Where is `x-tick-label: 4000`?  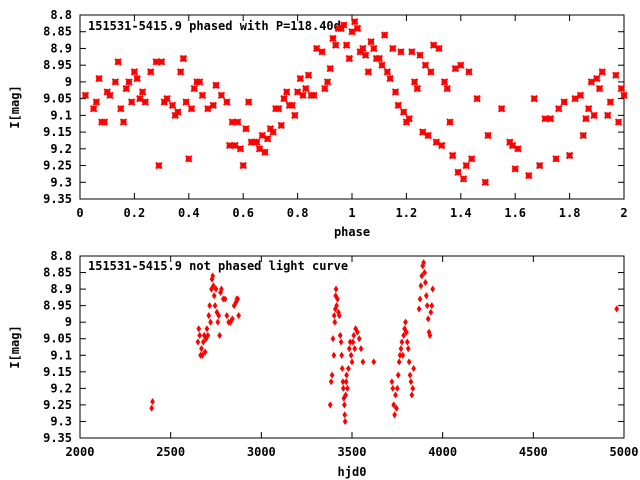 x-tick-label: 4000 is located at coordinates (442, 452).